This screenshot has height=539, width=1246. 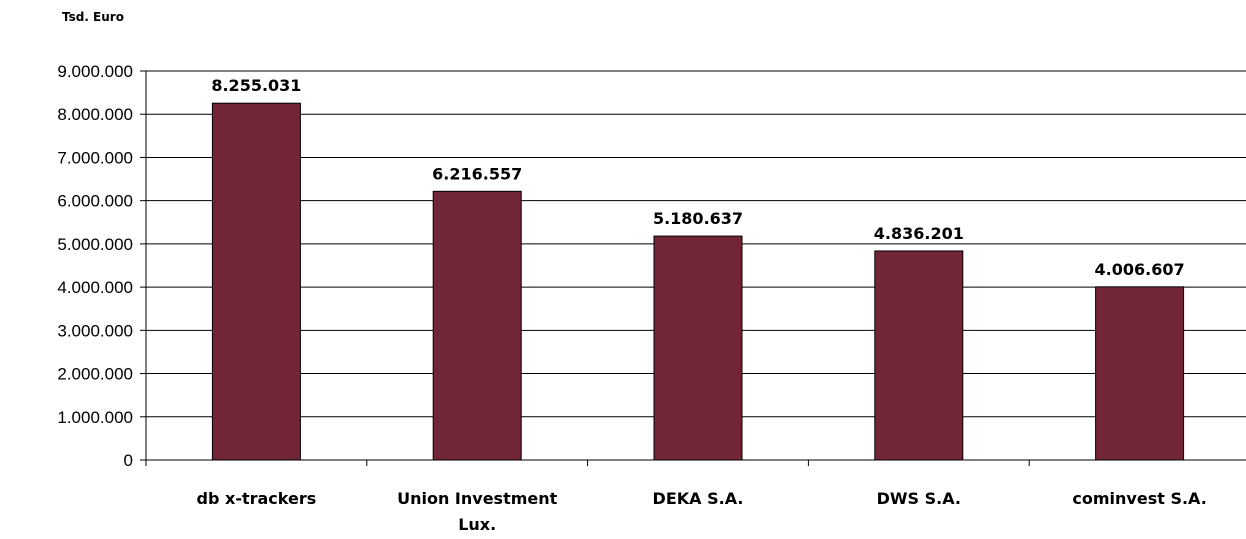 I want to click on y-tick-label: 8.000.000, so click(x=95, y=114).